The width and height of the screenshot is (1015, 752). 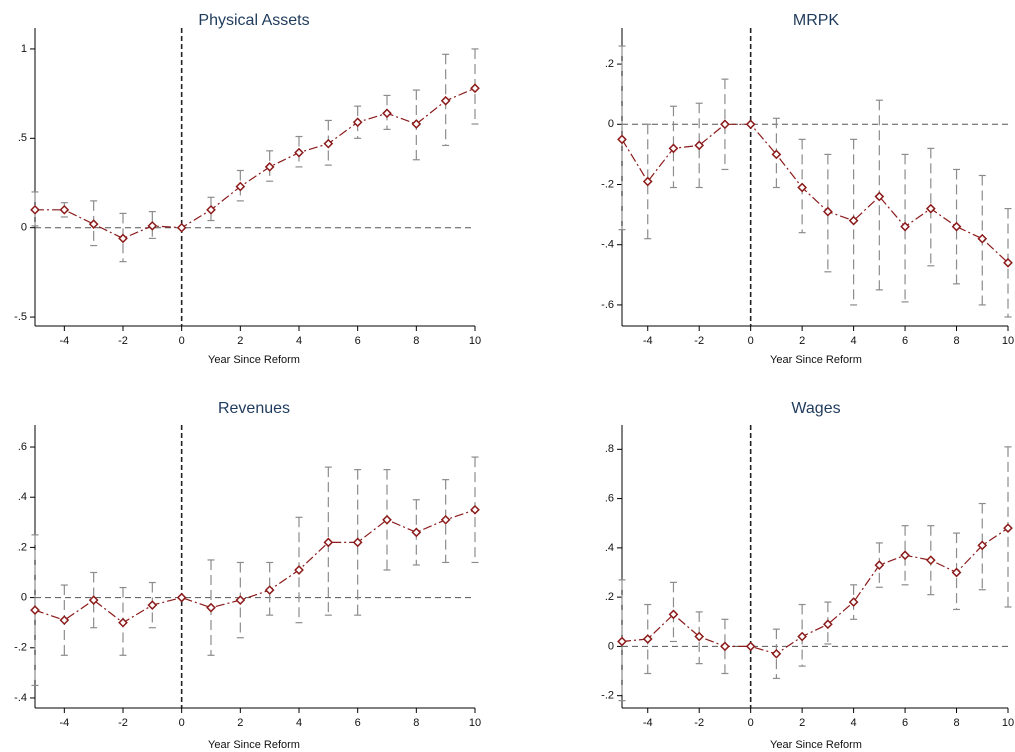 I want to click on y-tick-label: -.5, so click(x=20, y=317).